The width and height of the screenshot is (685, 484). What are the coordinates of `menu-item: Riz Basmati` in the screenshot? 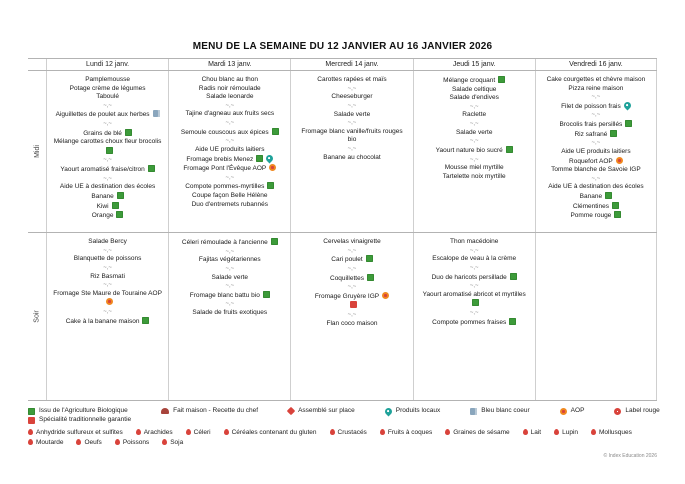 It's located at (107, 276).